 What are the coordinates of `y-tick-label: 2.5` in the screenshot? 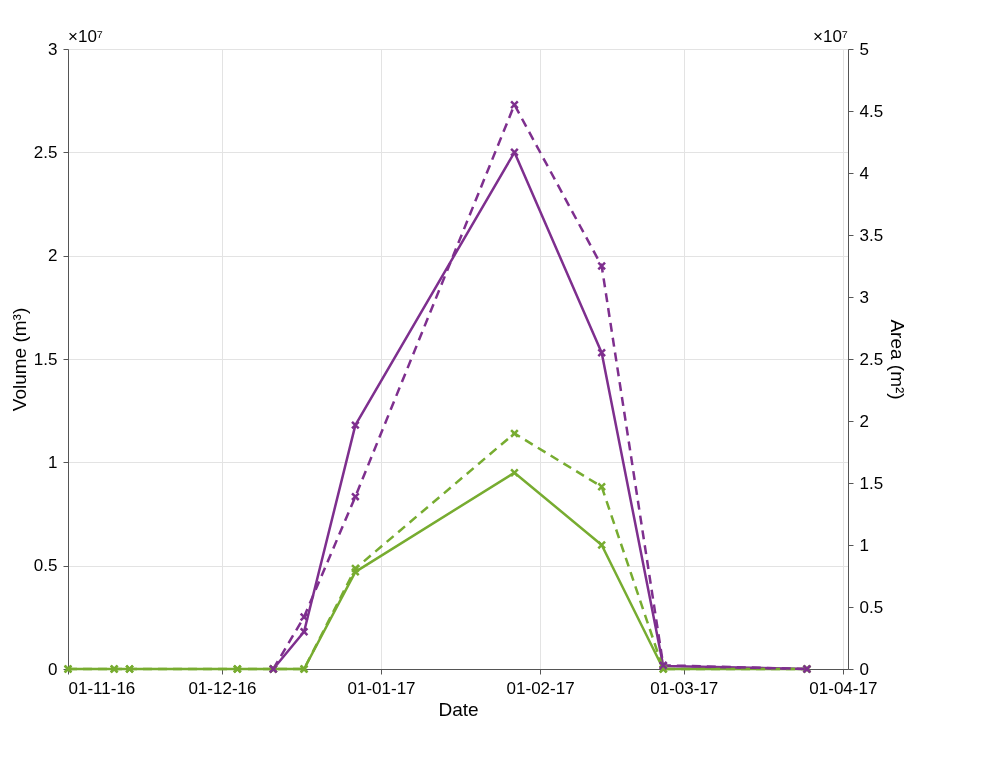 It's located at (45, 152).